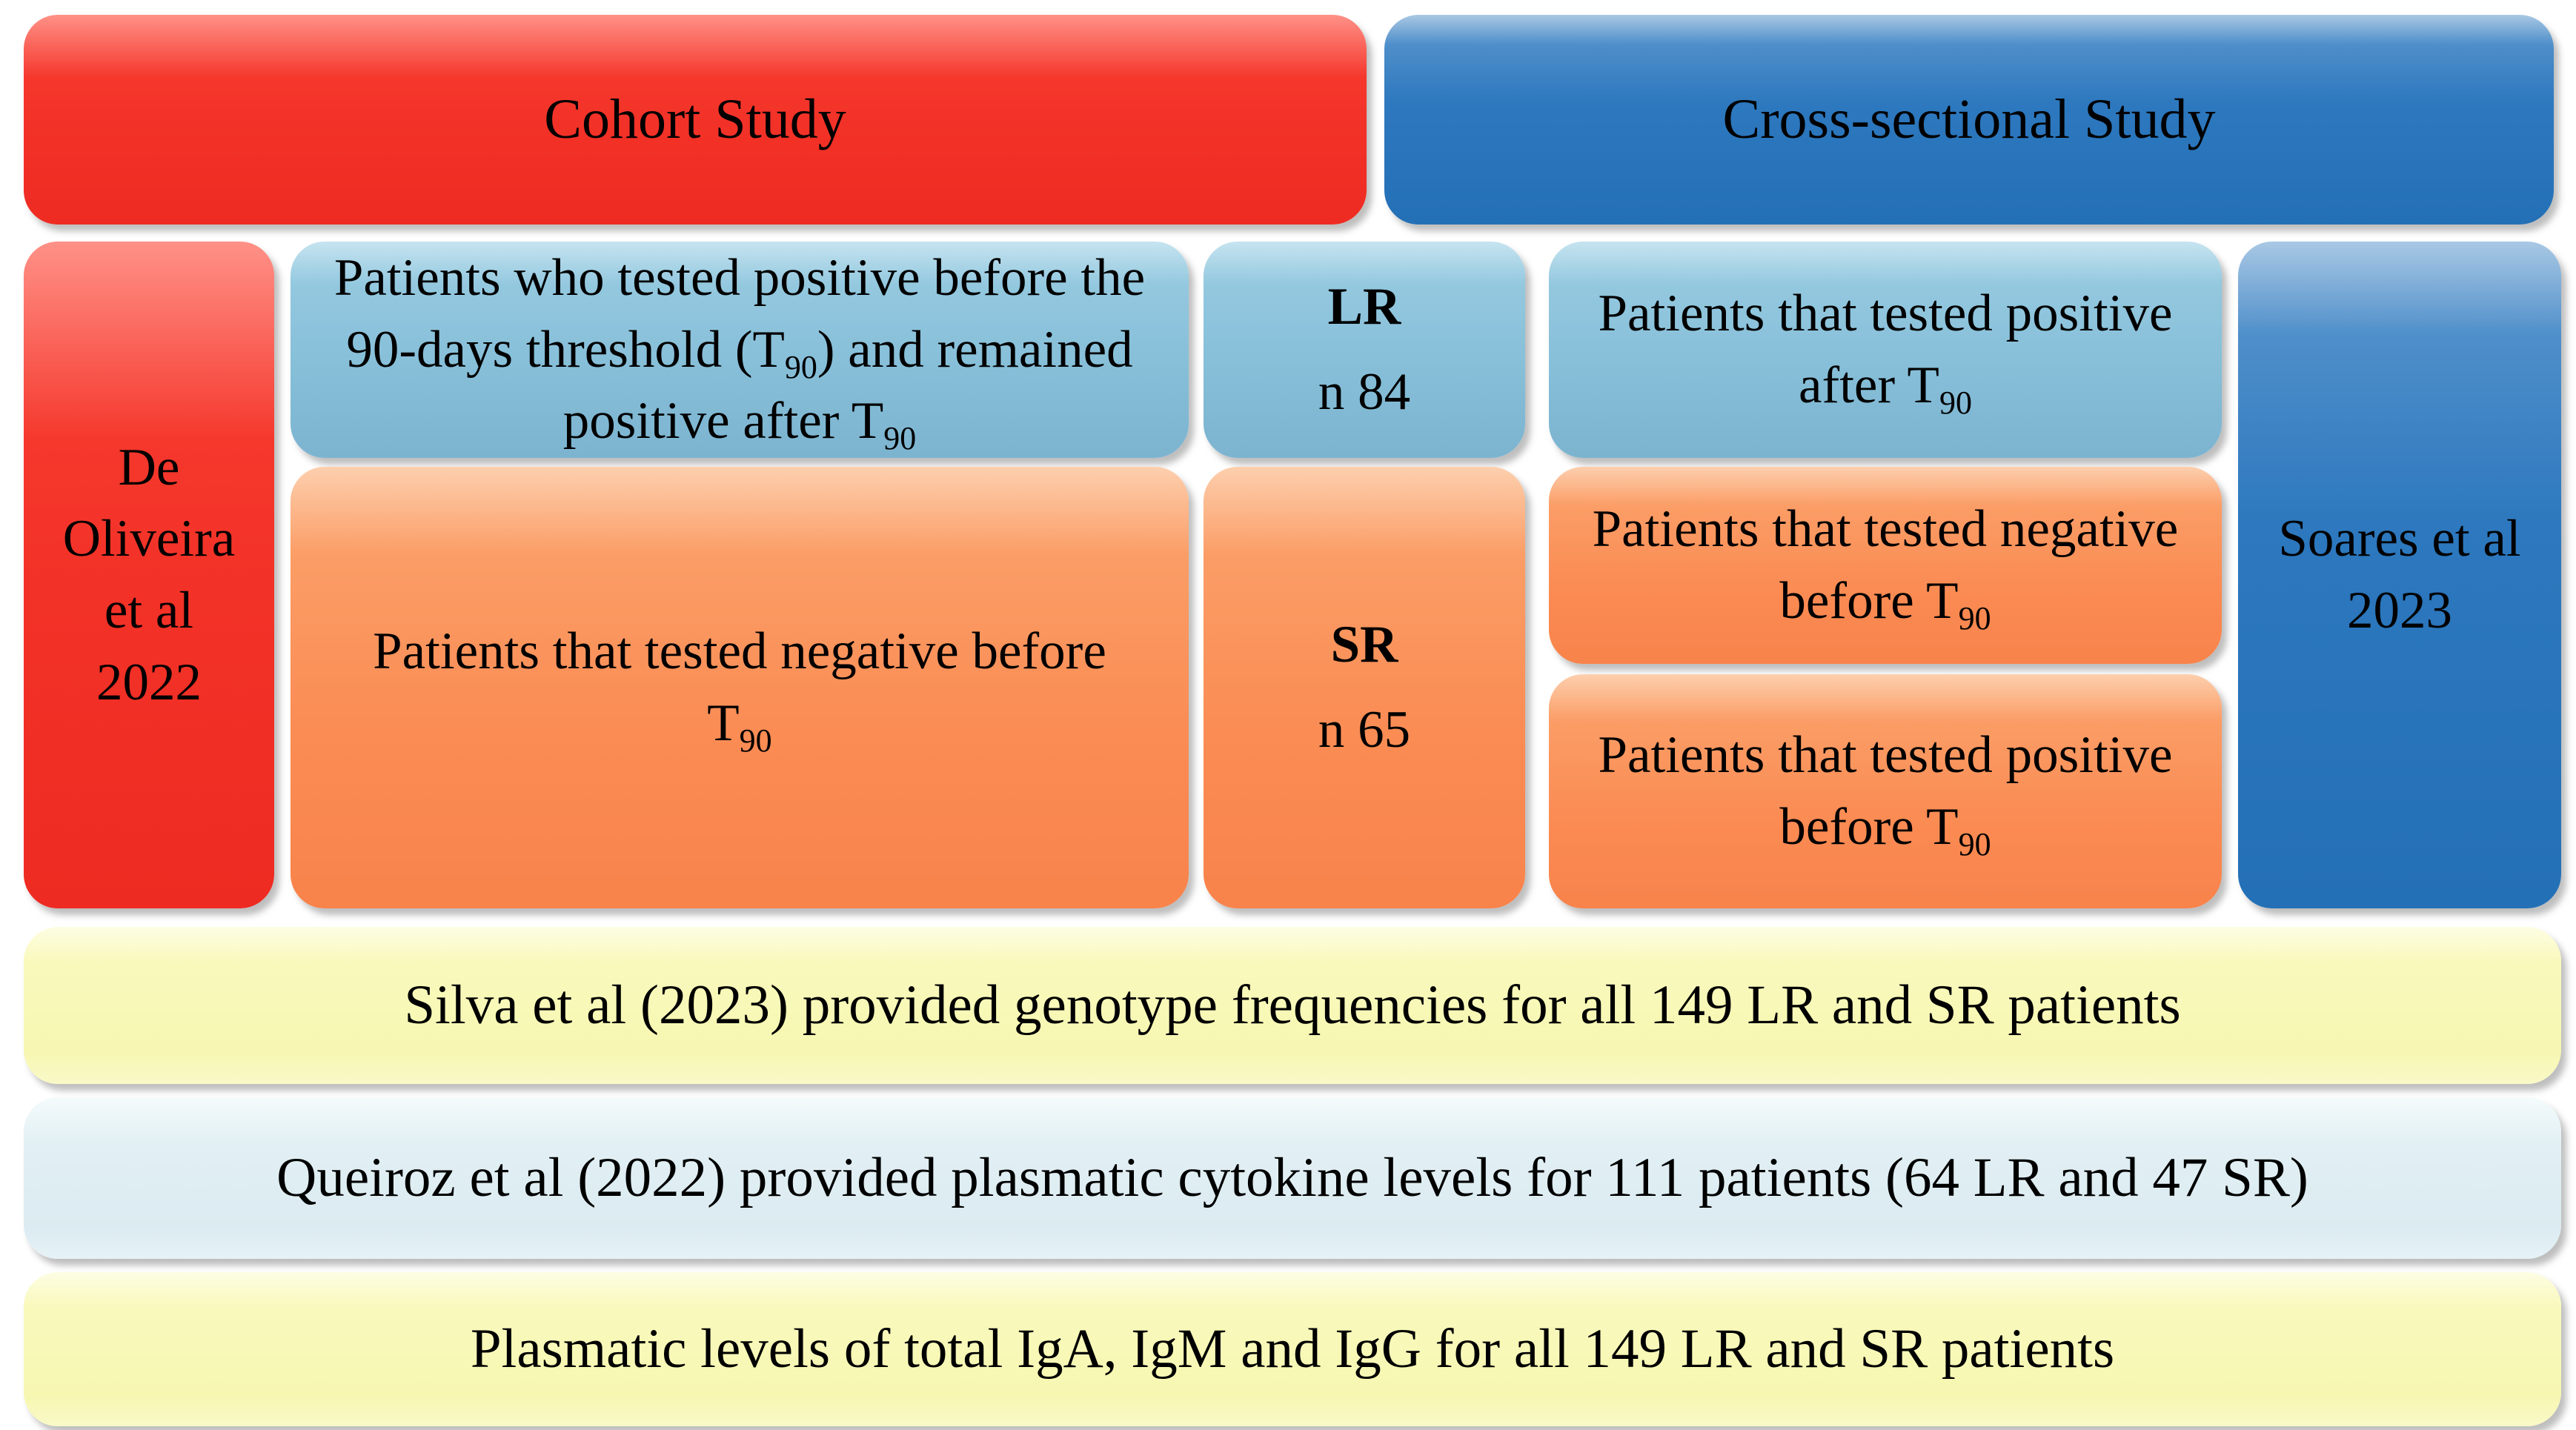 The width and height of the screenshot is (2576, 1430). I want to click on cohort-negative-before-box: Patients that tested negative before T90, so click(740, 687).